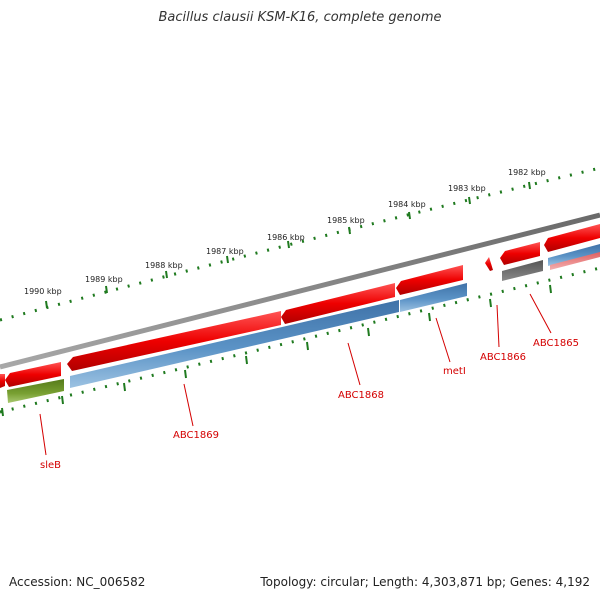 Image resolution: width=600 pixels, height=600 pixels. What do you see at coordinates (104, 279) in the screenshot?
I see `scale-label-1989: 1989 kbp` at bounding box center [104, 279].